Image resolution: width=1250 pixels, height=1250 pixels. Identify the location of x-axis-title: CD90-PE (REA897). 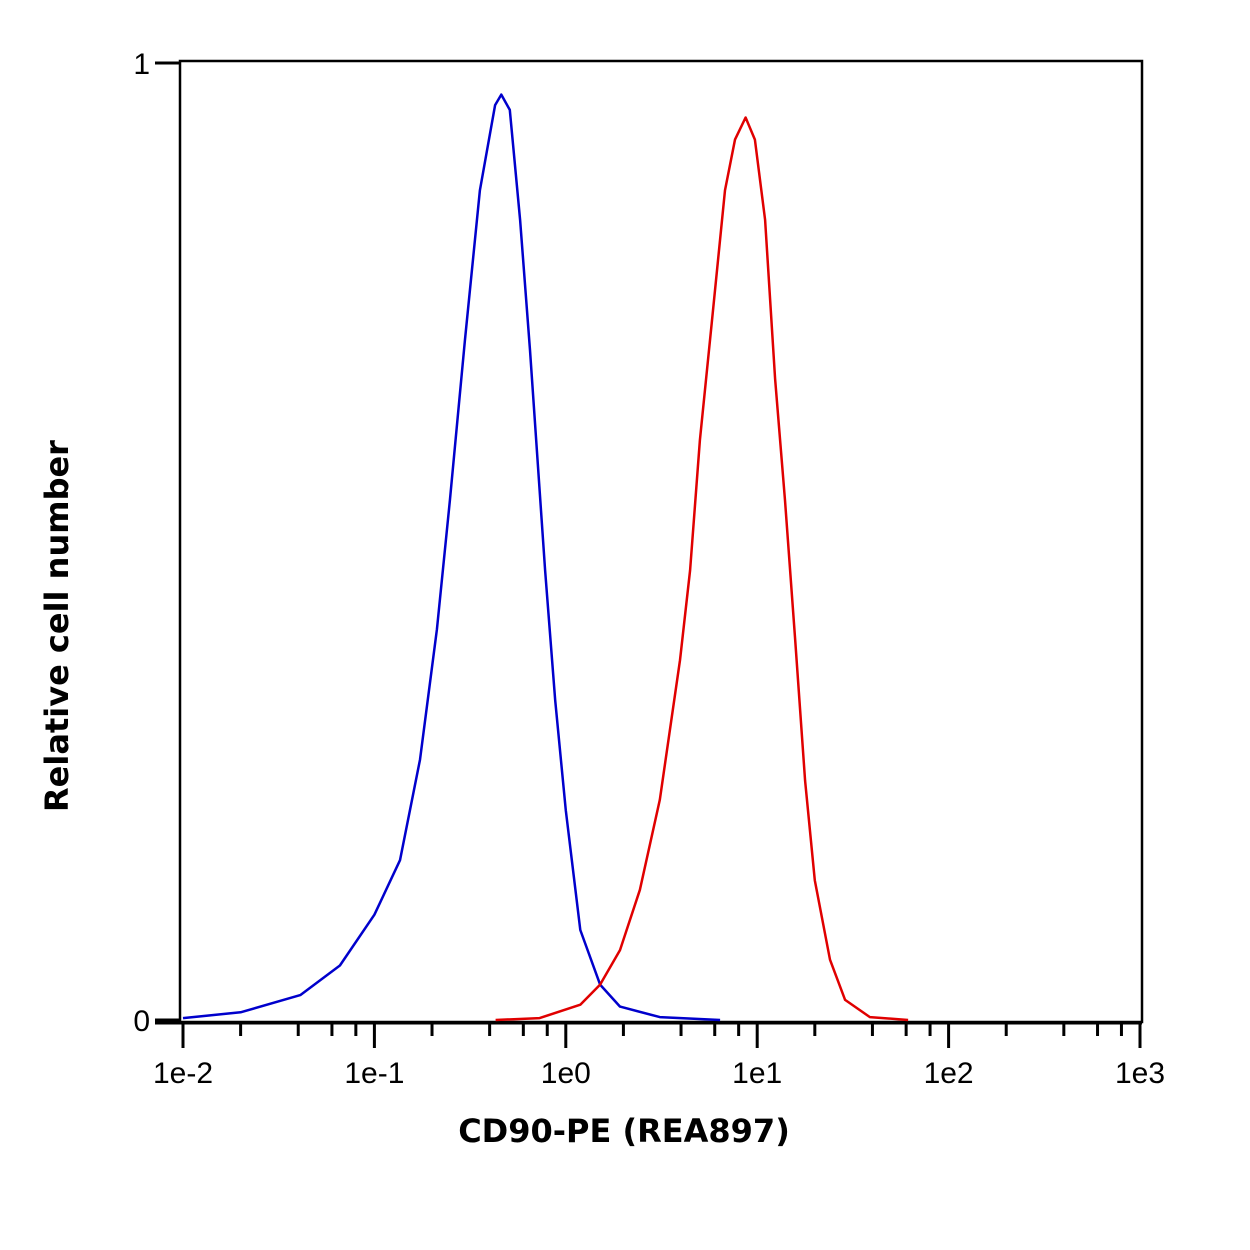
(624, 1131).